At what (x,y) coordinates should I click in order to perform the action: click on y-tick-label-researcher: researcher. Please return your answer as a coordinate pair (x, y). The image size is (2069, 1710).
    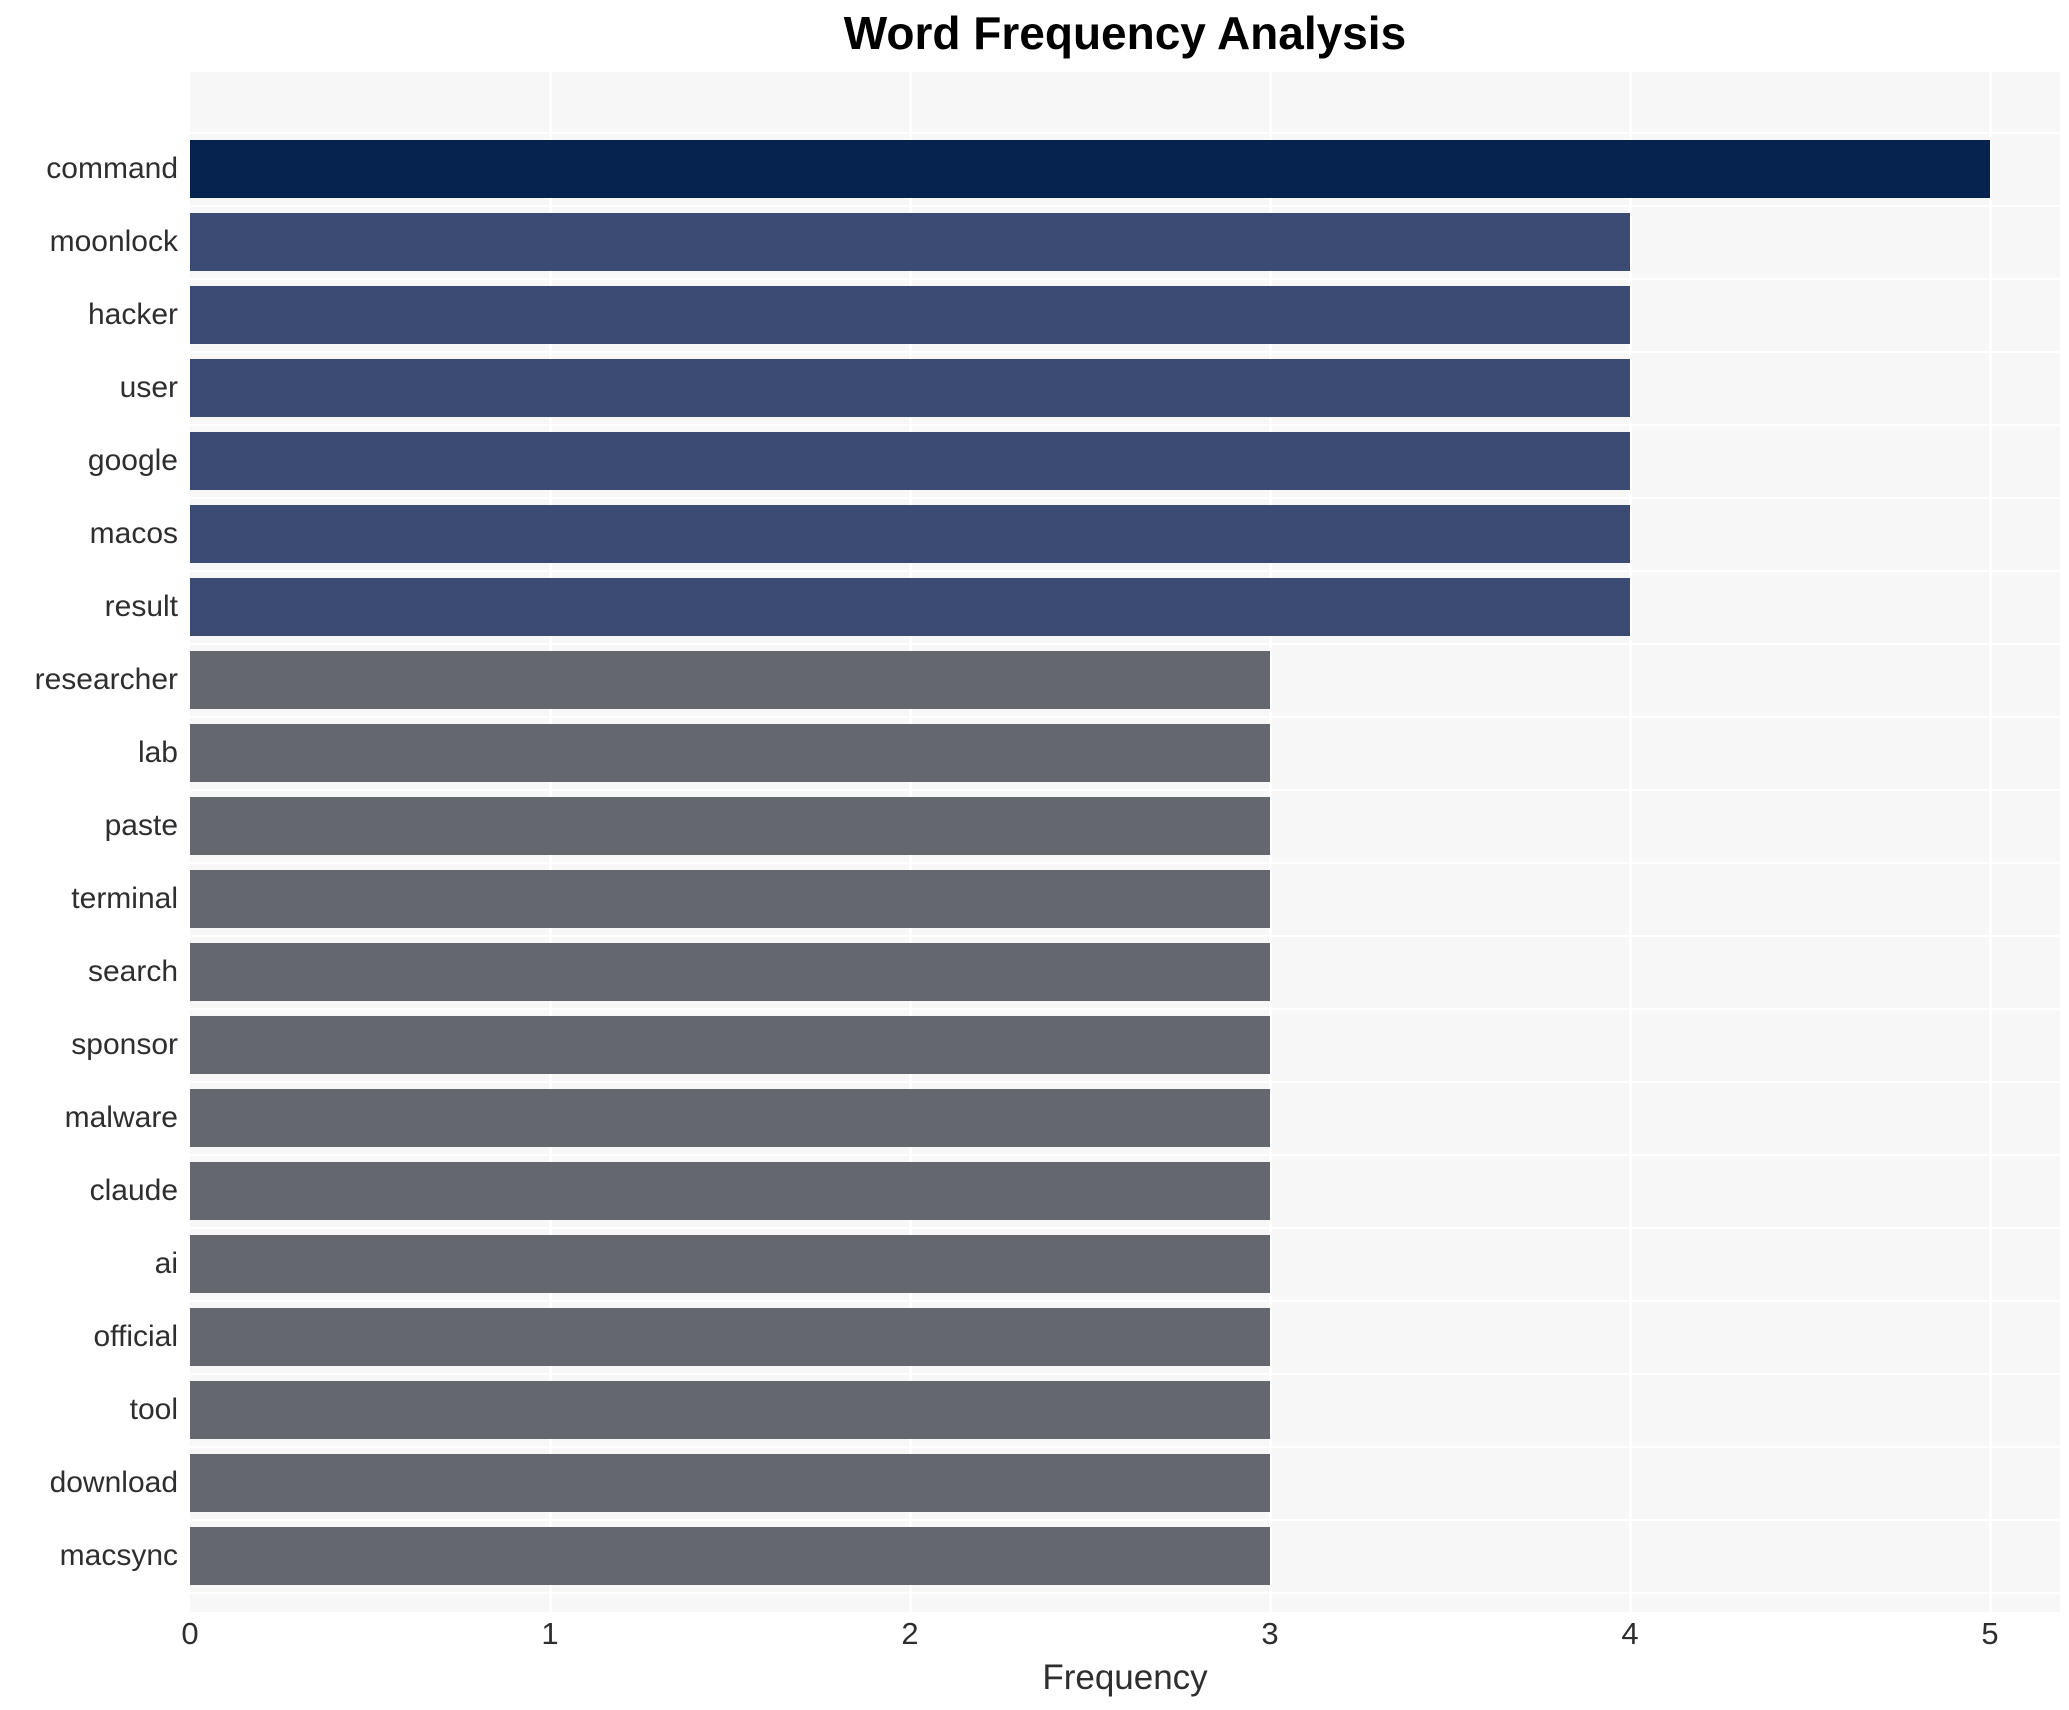
    Looking at the image, I should click on (106, 679).